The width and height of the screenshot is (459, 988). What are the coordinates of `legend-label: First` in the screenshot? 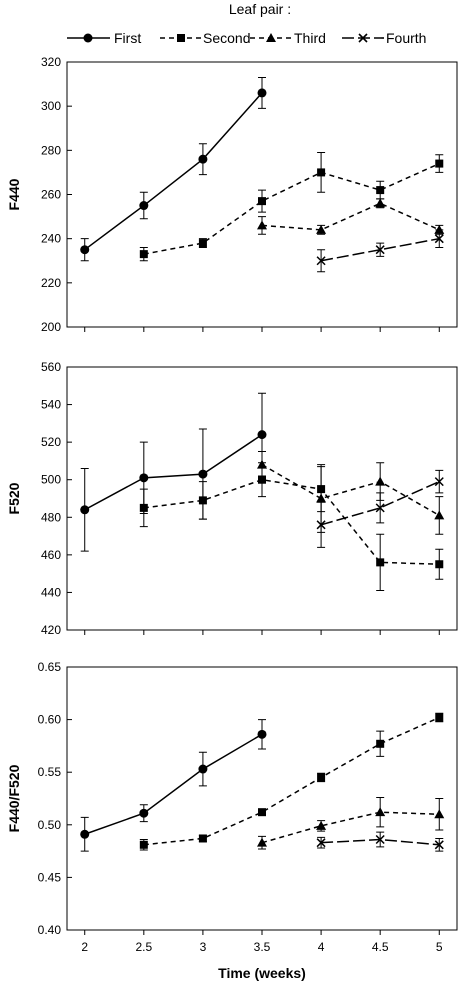 It's located at (127, 38).